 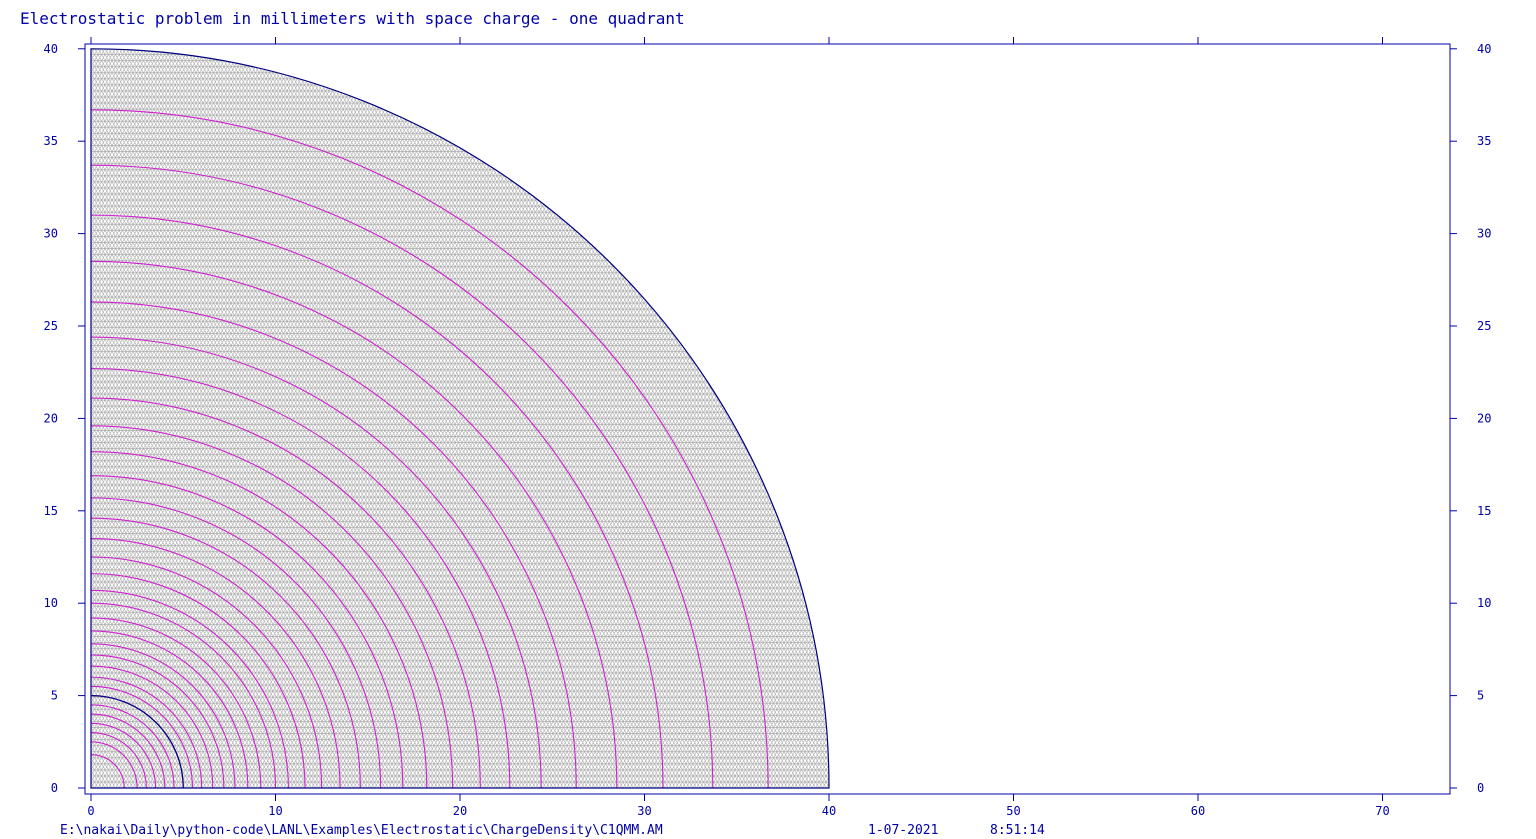 I want to click on y-tick-label-right: 15, so click(x=1484, y=511).